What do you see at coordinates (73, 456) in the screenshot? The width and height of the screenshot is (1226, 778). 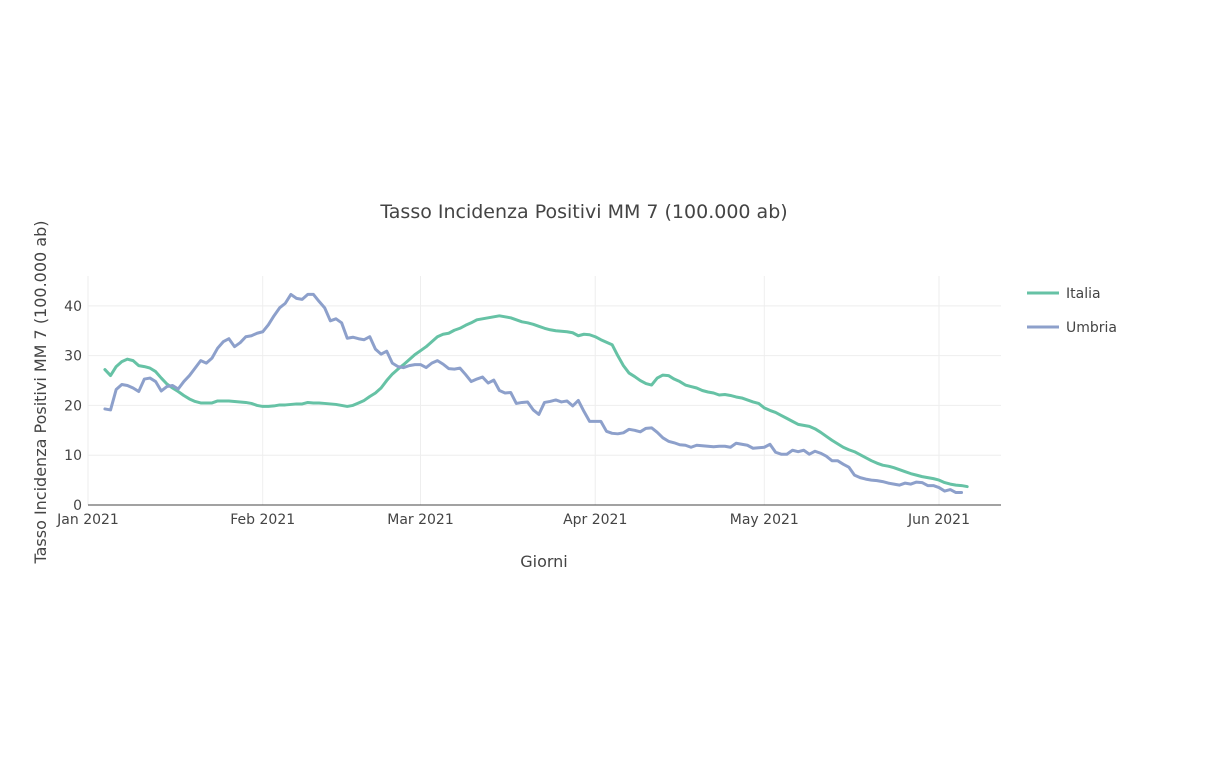 I see `y-tick-label: 10` at bounding box center [73, 456].